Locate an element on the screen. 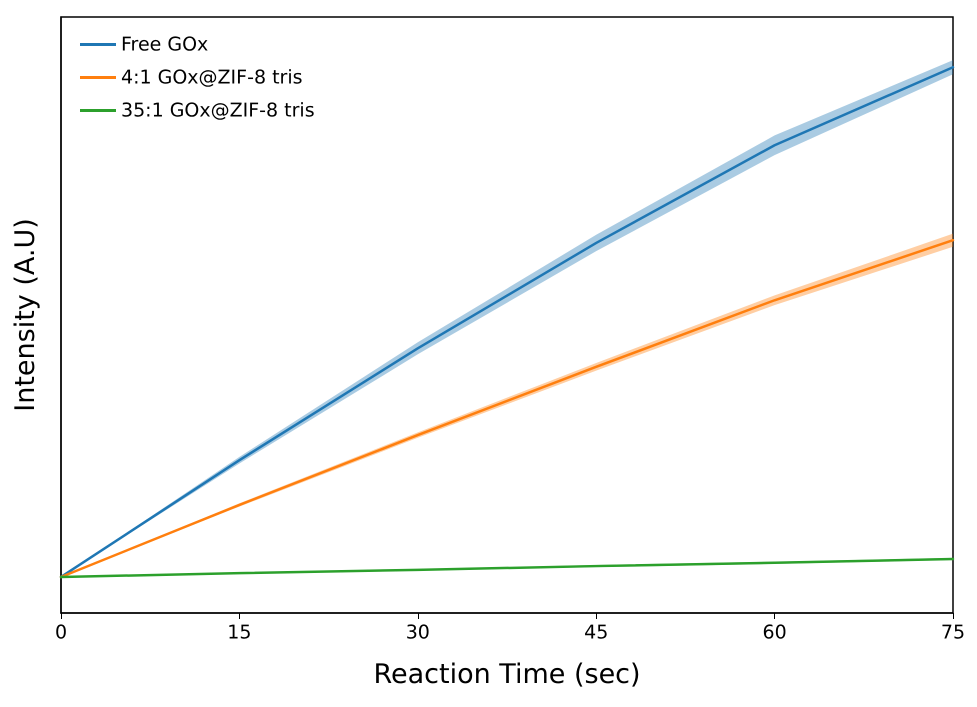 The image size is (977, 707). x-tick-label: 15 is located at coordinates (239, 633).